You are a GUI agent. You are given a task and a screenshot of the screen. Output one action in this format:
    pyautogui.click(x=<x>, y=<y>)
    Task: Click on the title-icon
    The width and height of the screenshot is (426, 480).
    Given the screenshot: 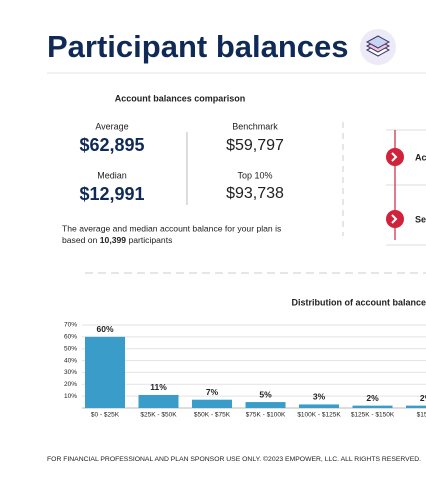 What is the action you would take?
    pyautogui.click(x=378, y=47)
    